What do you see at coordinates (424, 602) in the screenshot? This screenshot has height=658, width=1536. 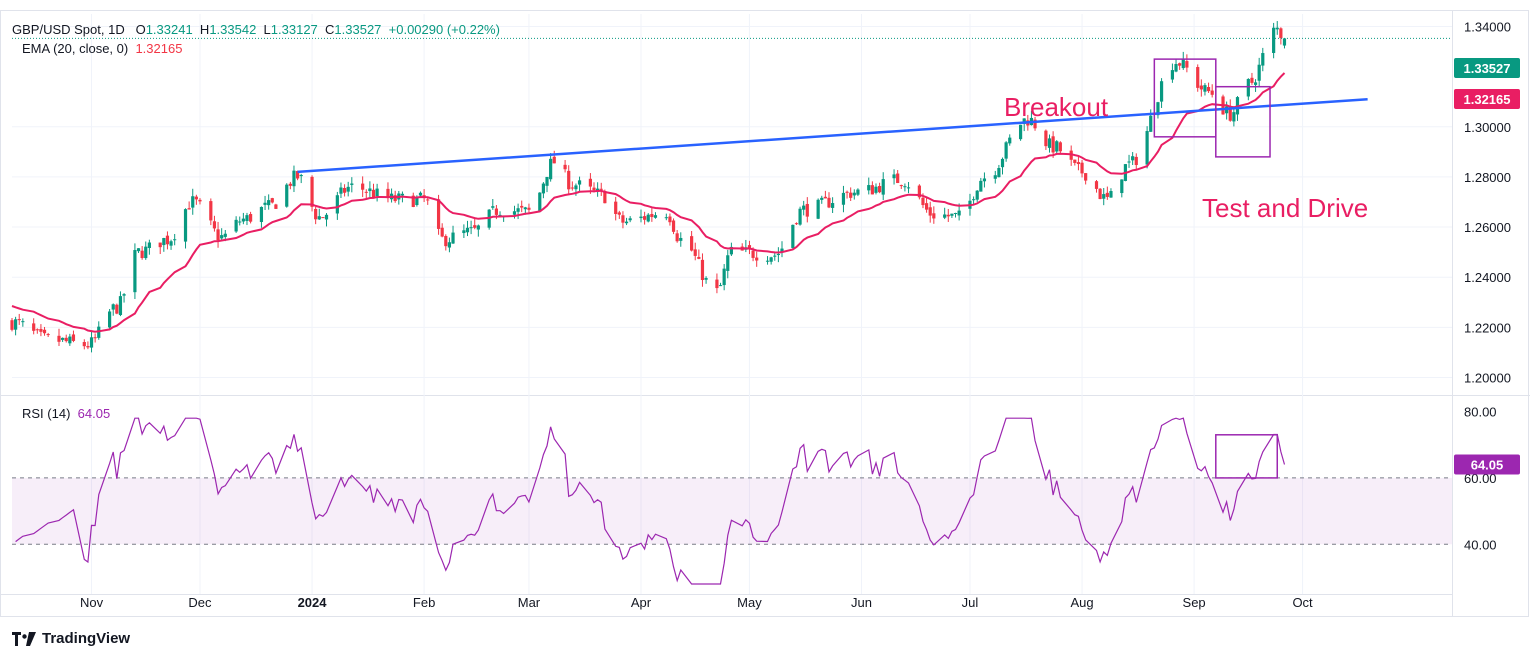 I see `time-tick-label: Feb` at bounding box center [424, 602].